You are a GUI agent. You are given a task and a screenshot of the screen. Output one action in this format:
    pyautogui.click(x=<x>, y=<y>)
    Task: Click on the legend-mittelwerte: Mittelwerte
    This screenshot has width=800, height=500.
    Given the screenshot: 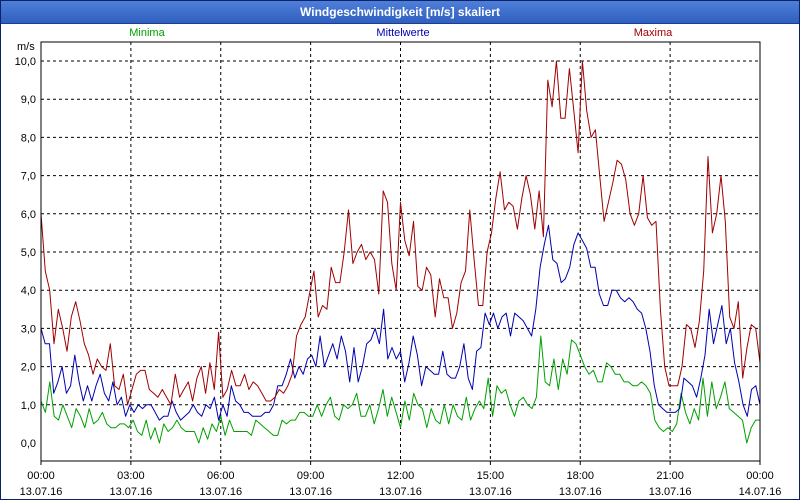 What is the action you would take?
    pyautogui.click(x=402, y=33)
    